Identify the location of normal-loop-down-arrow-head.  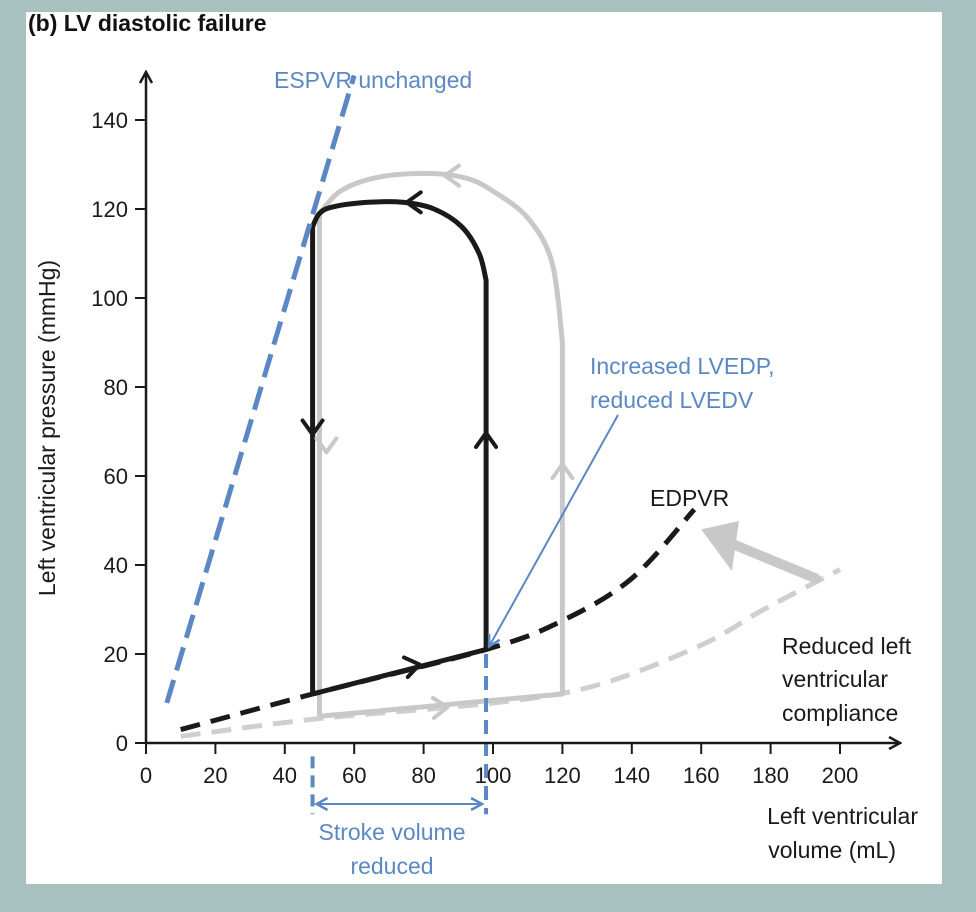
(326, 445).